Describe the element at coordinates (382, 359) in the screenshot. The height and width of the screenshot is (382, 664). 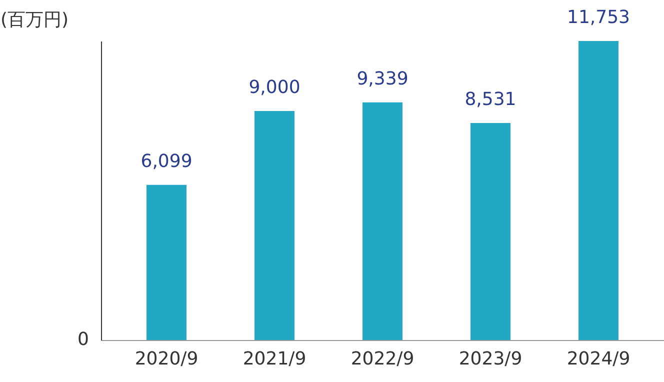
I see `x-tick-label: 2022/9` at that location.